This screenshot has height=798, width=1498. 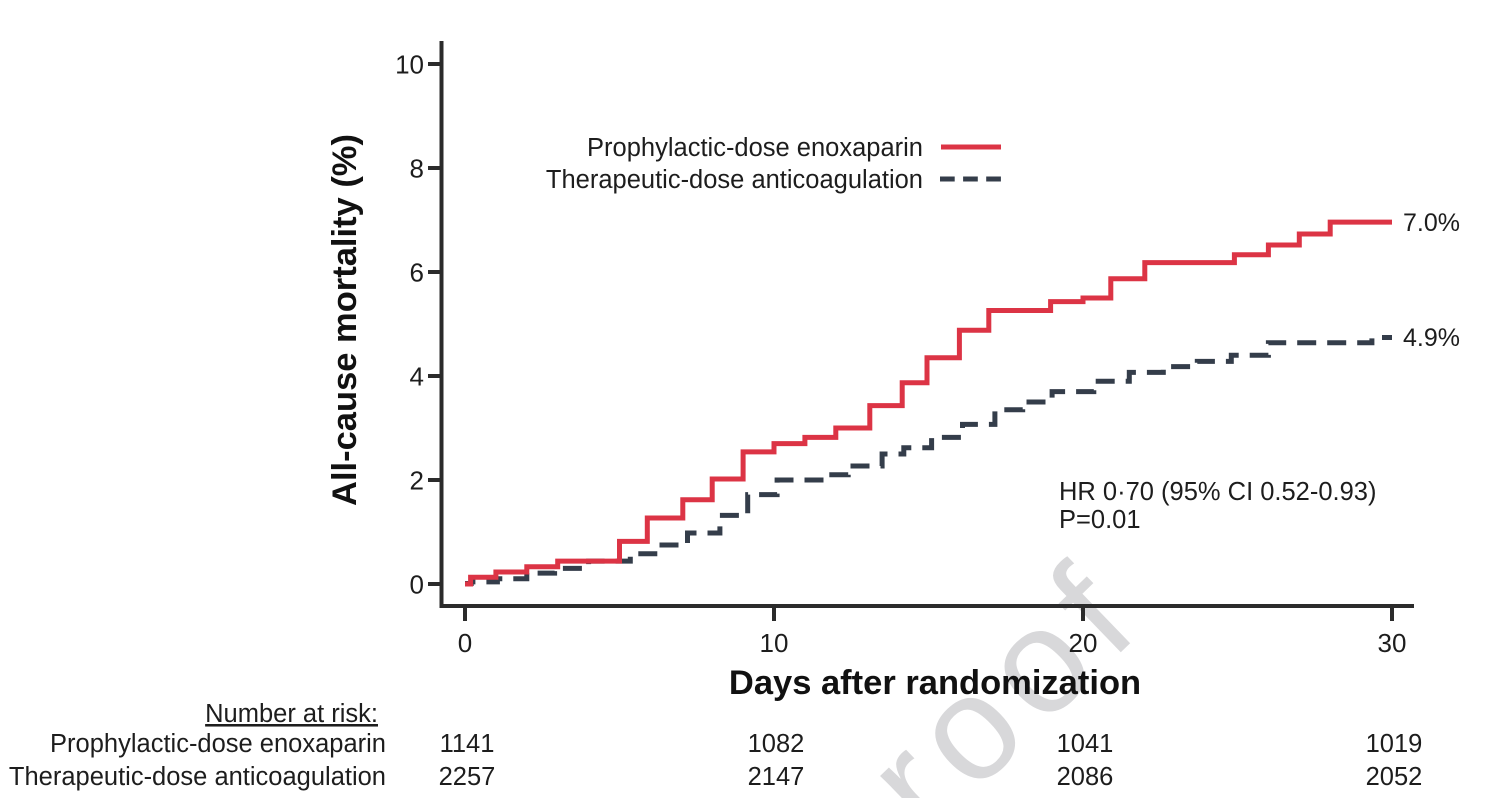 What do you see at coordinates (417, 169) in the screenshot?
I see `svg-text: 8` at bounding box center [417, 169].